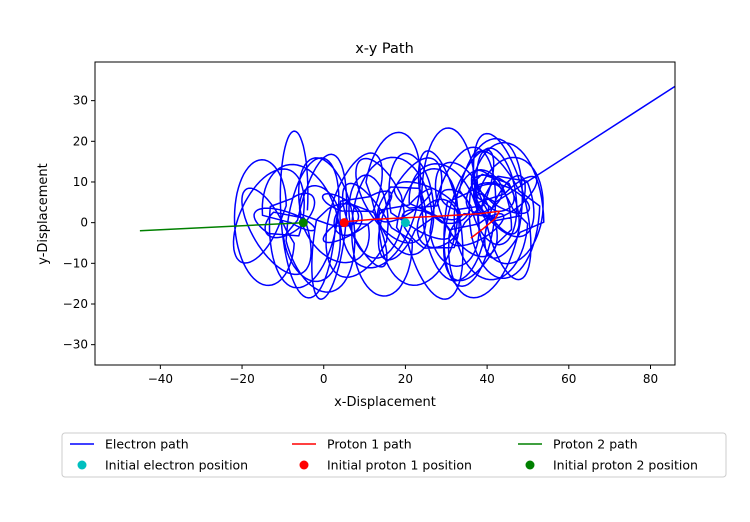 This screenshot has height=522, width=750. Describe the element at coordinates (43, 214) in the screenshot. I see `y-axis-label: y-Displacement` at that location.